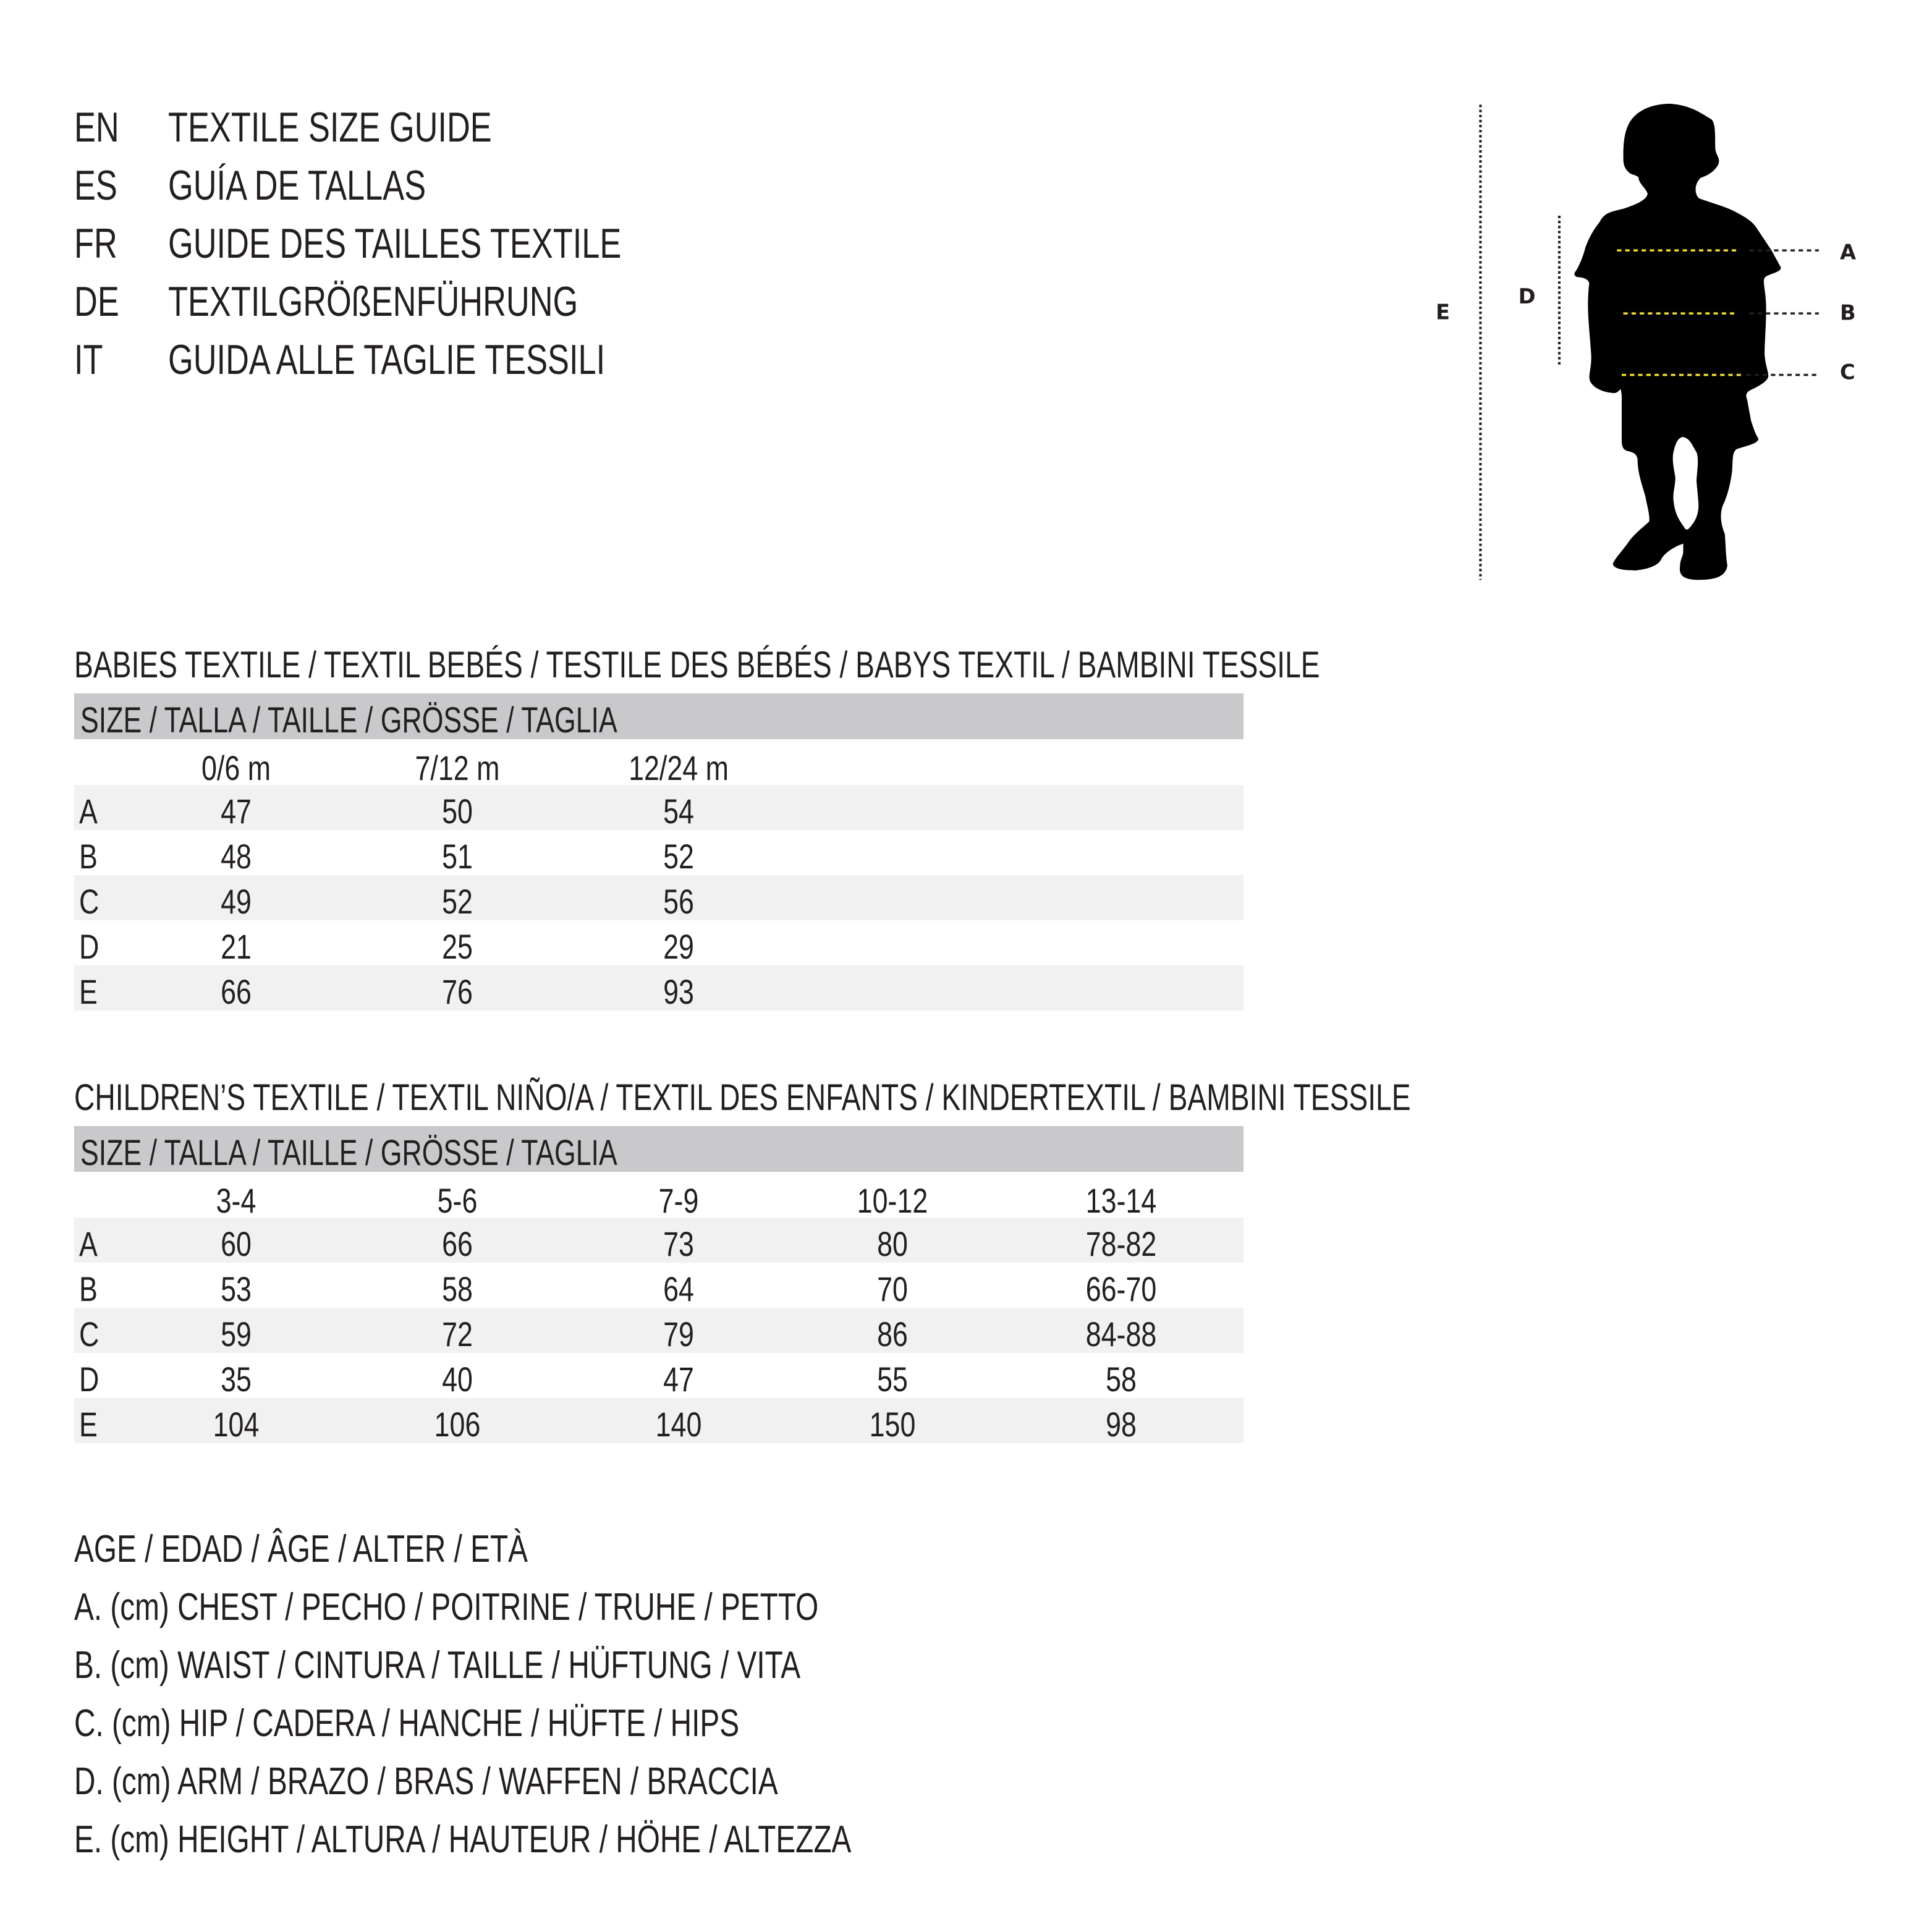 This screenshot has width=1932, height=1932. What do you see at coordinates (457, 1200) in the screenshot?
I see `column-header: 5-6` at bounding box center [457, 1200].